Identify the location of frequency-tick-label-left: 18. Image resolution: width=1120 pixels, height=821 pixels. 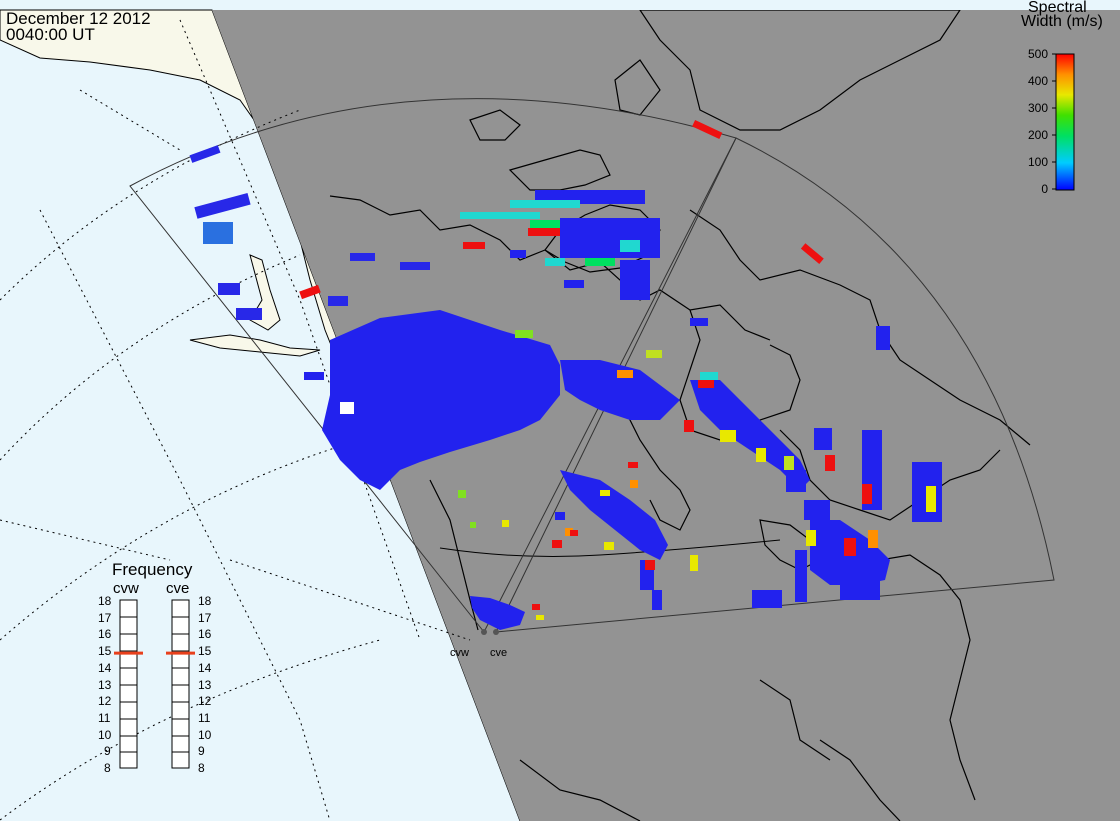
(105, 601).